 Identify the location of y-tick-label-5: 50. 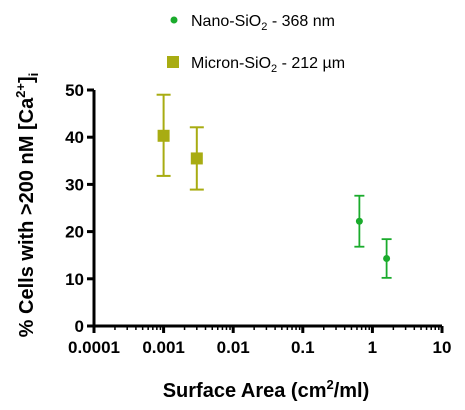
(74, 90).